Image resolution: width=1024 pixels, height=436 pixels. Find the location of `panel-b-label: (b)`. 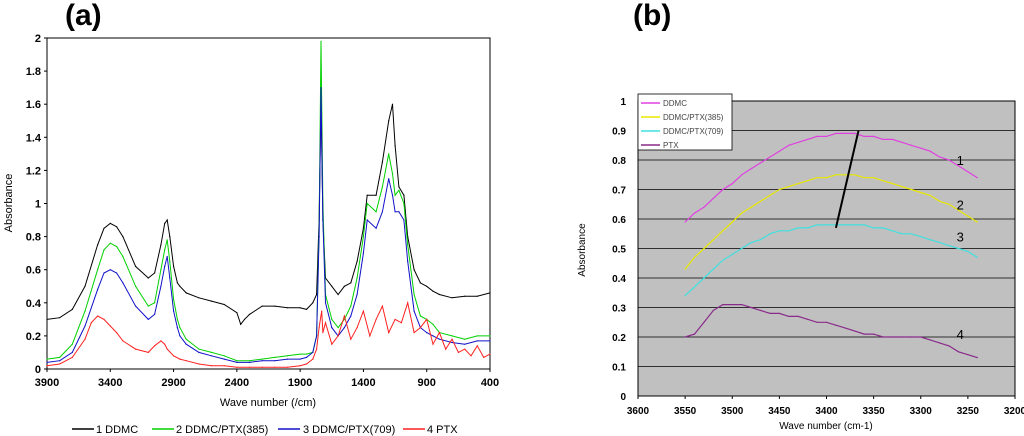

panel-b-label: (b) is located at coordinates (652, 16).